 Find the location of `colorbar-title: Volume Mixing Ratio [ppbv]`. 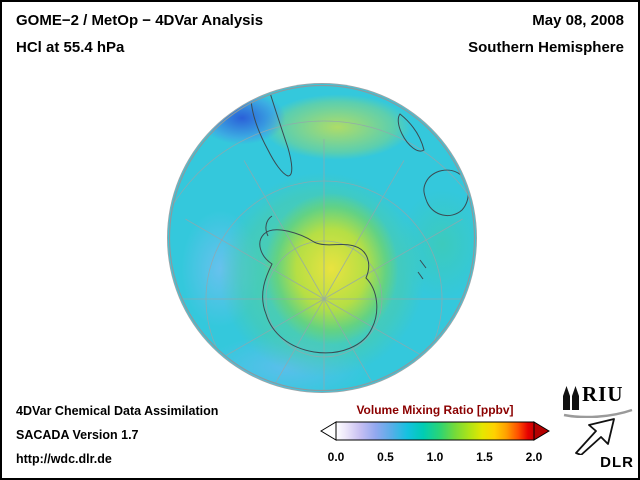

colorbar-title: Volume Mixing Ratio [ppbv] is located at coordinates (435, 410).